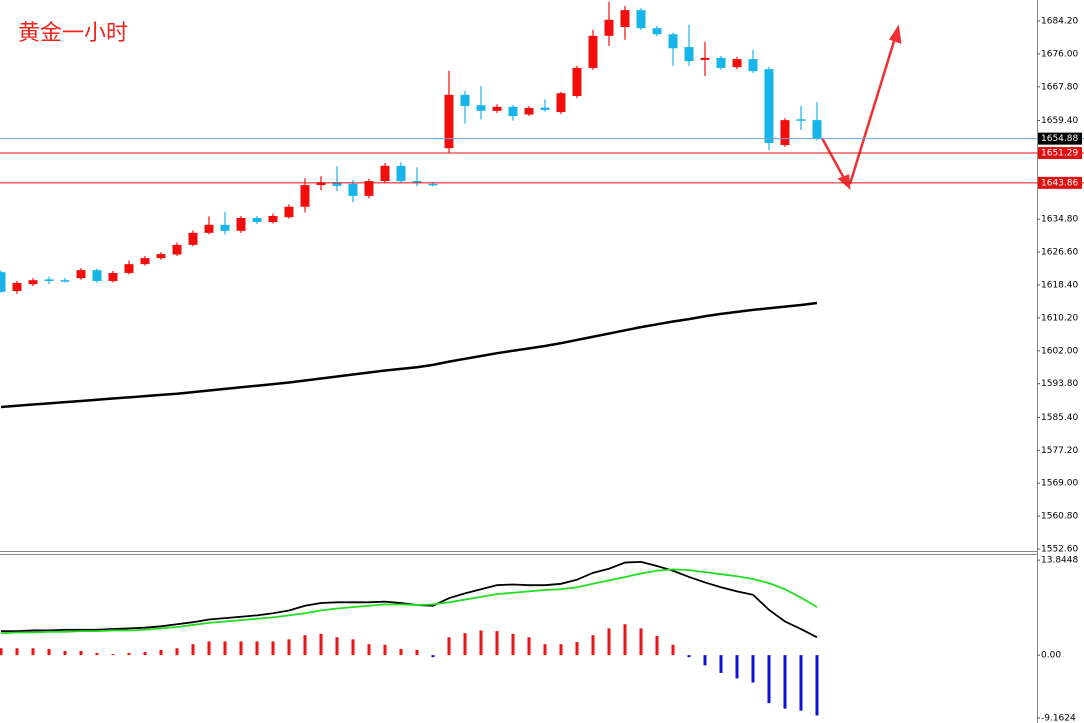 The width and height of the screenshot is (1084, 723). I want to click on arrow-head, so click(895, 34).